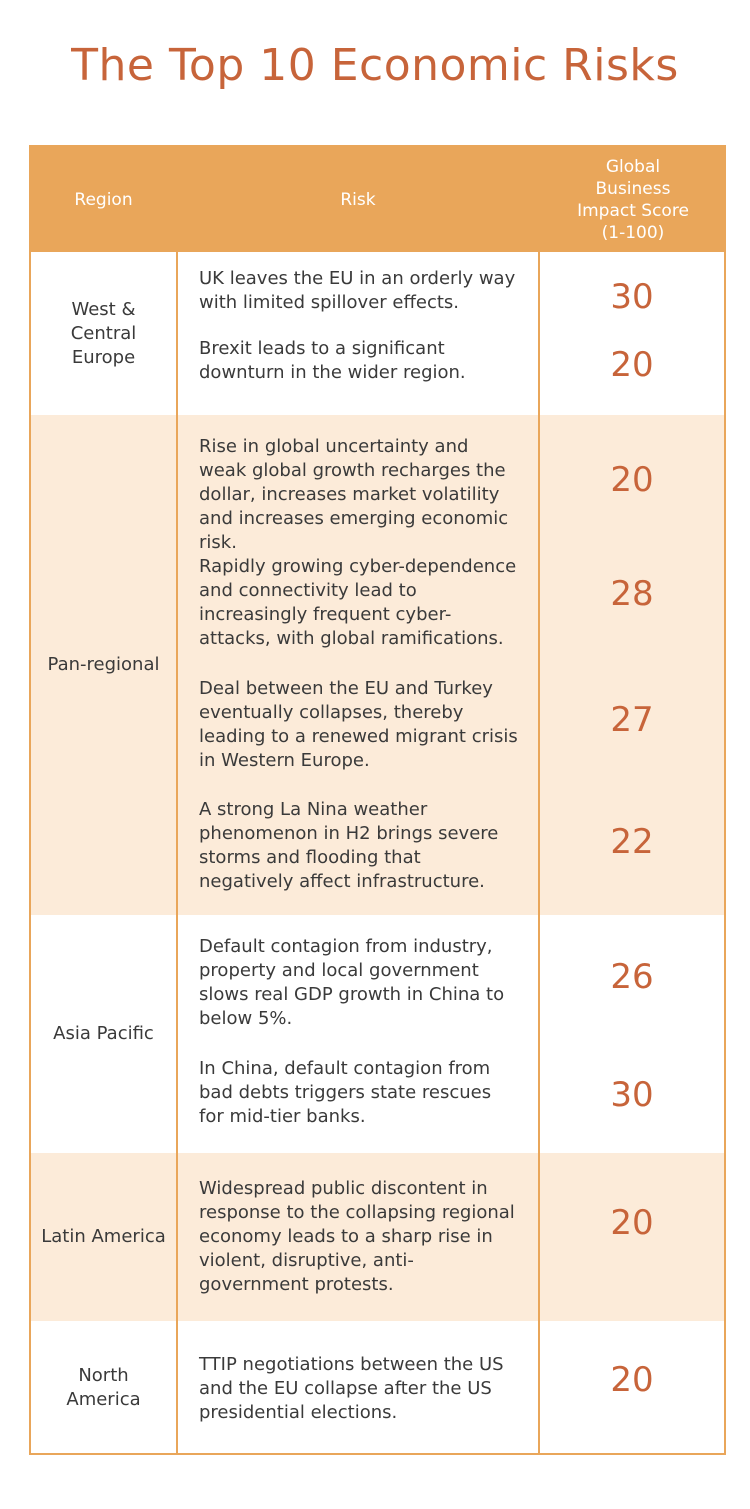  I want to click on region-cell: West & Central Europe, so click(103, 333).